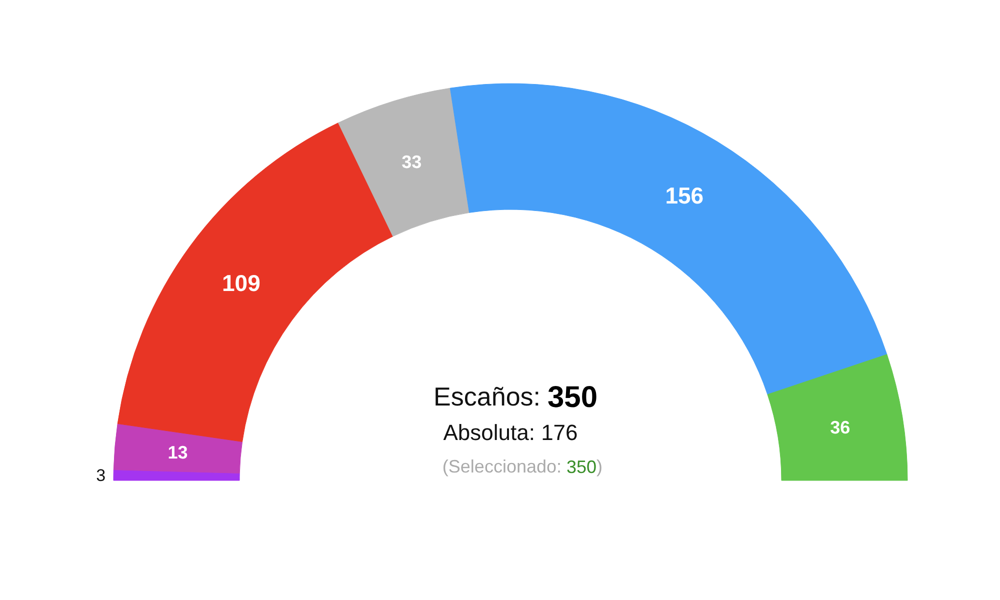  I want to click on data-label: 3, so click(101, 476).